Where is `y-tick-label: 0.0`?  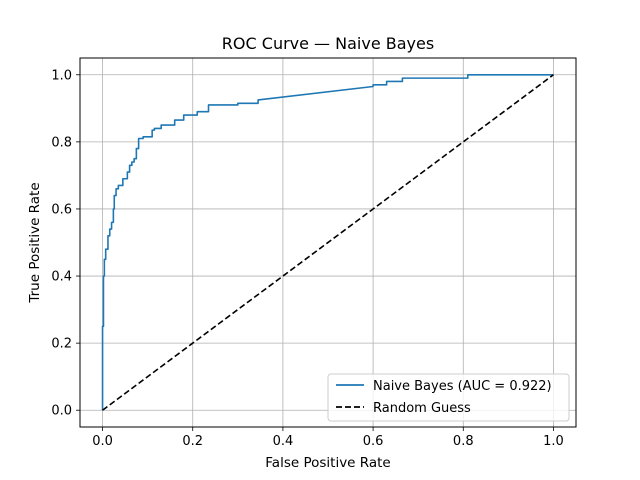
y-tick-label: 0.0 is located at coordinates (61, 411).